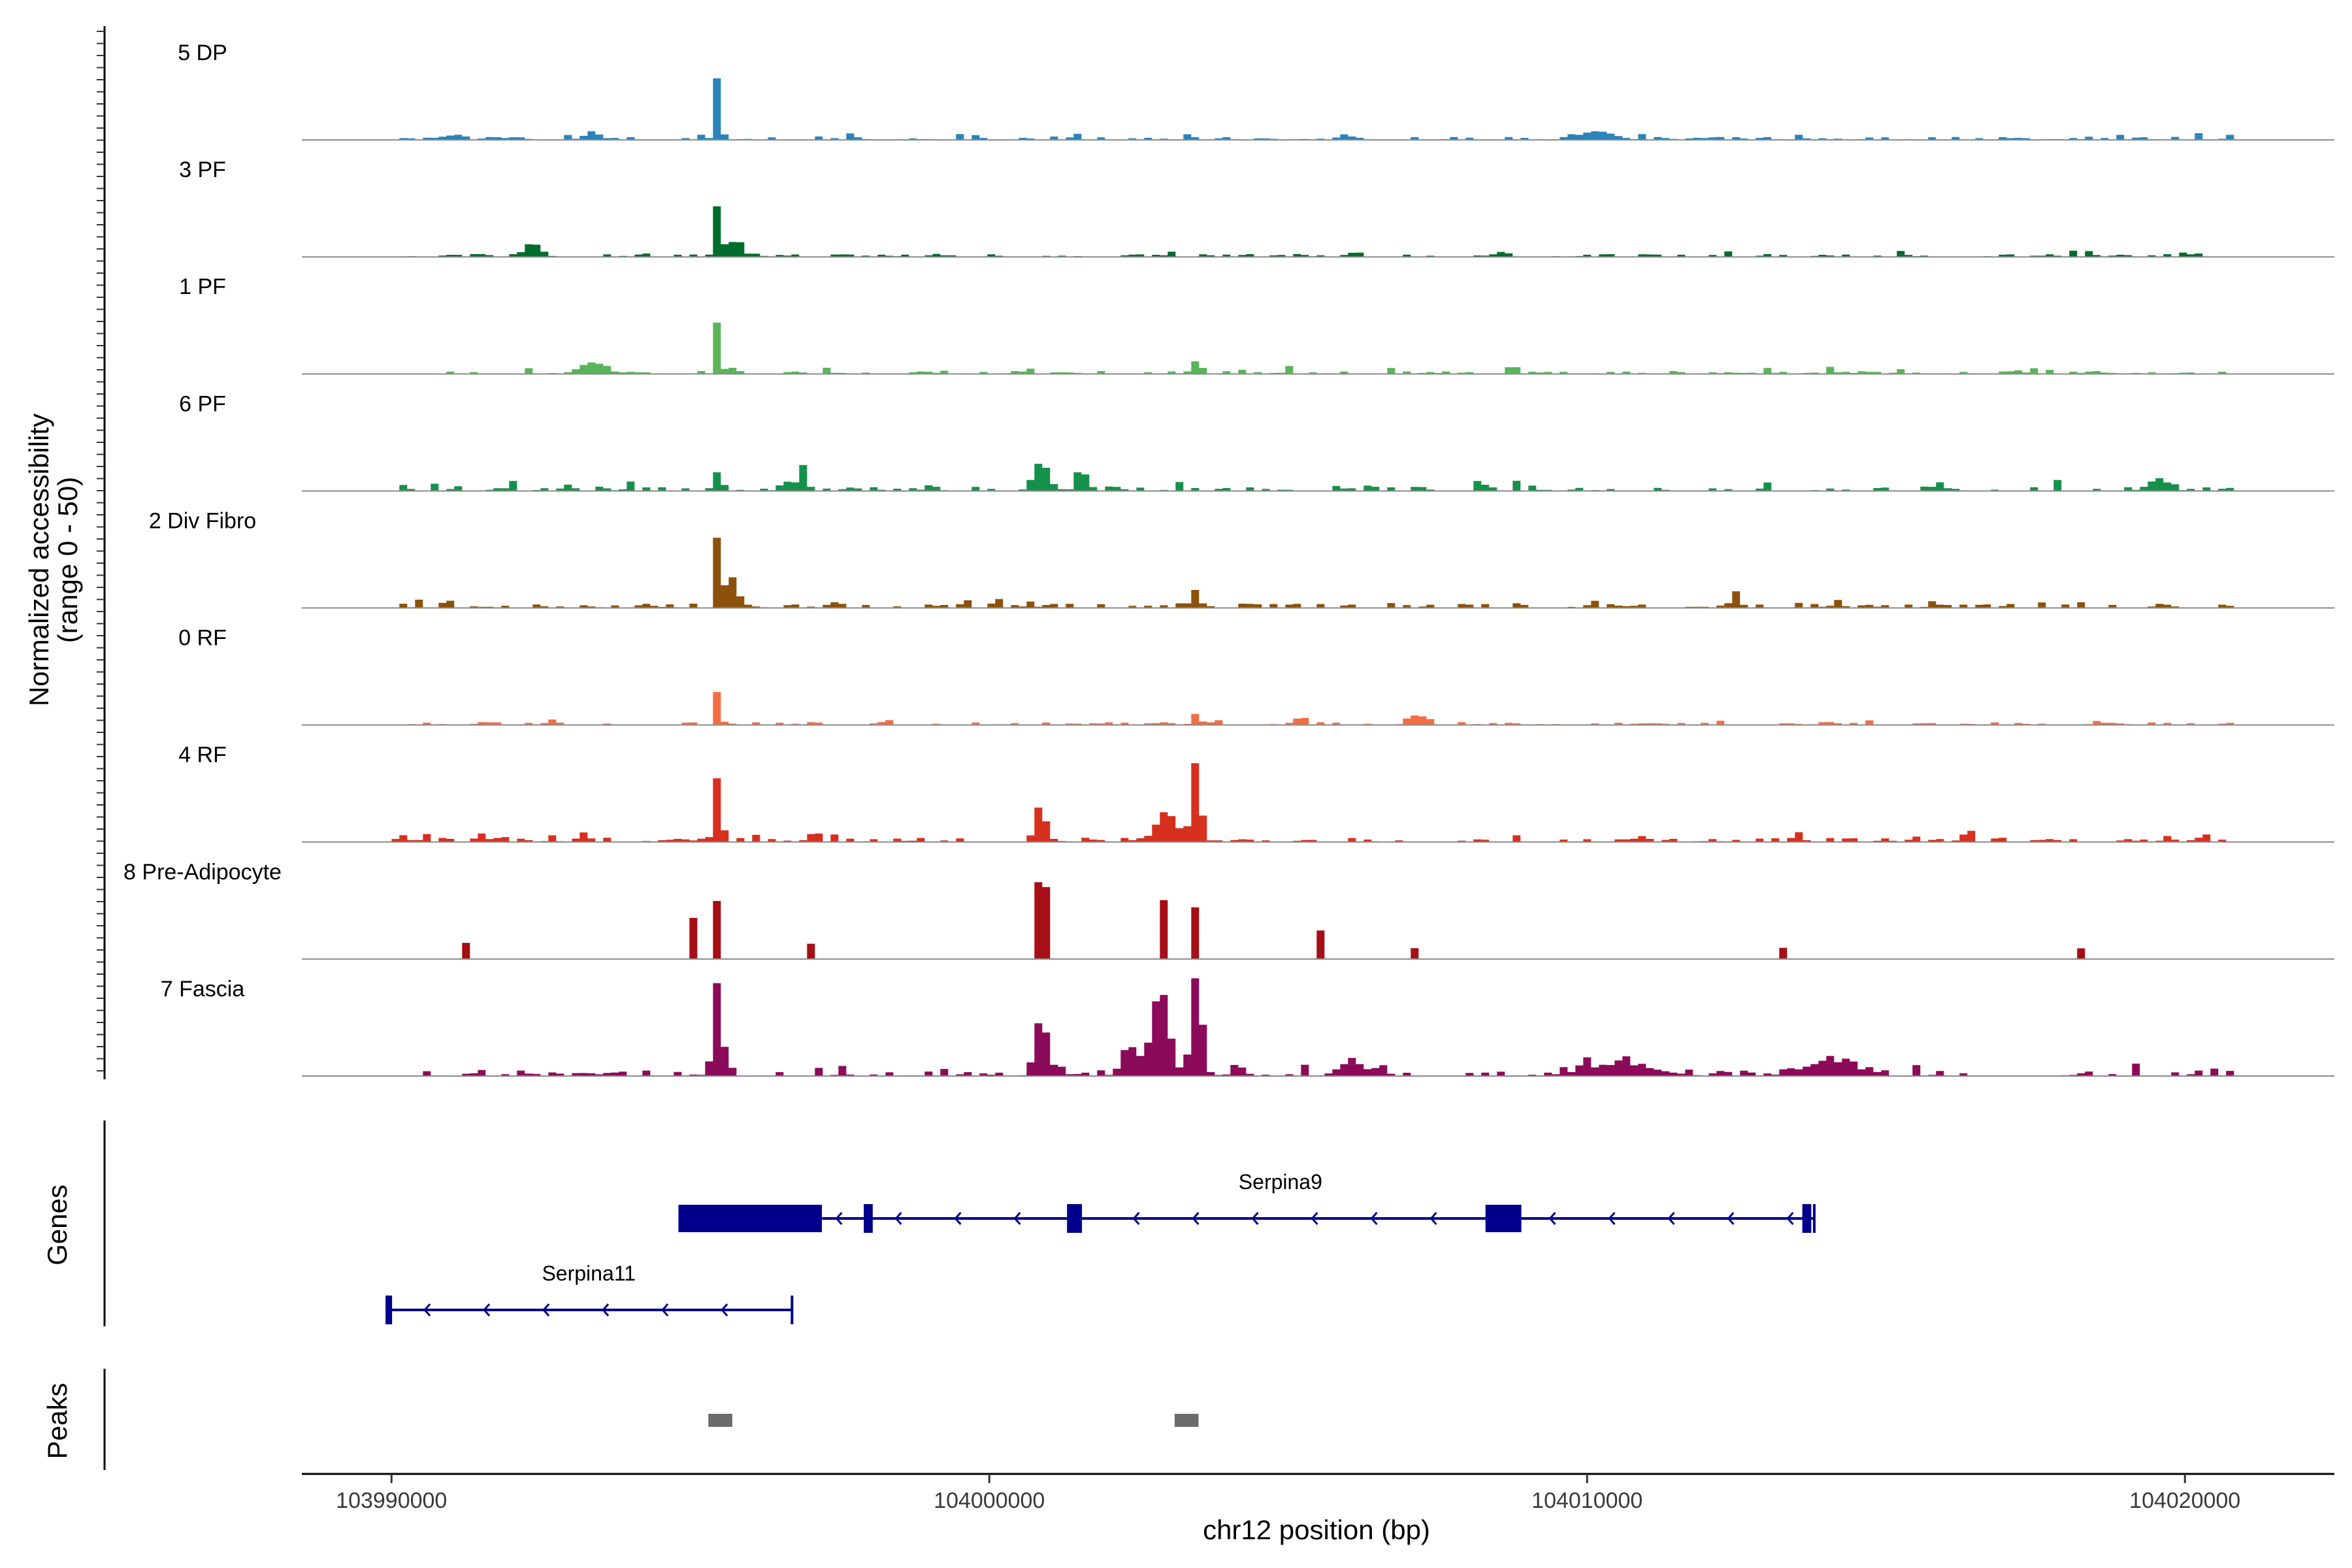 Image resolution: width=2352 pixels, height=1568 pixels. What do you see at coordinates (1247, 1027) in the screenshot?
I see `track-7-fascia: 7 Fascia` at bounding box center [1247, 1027].